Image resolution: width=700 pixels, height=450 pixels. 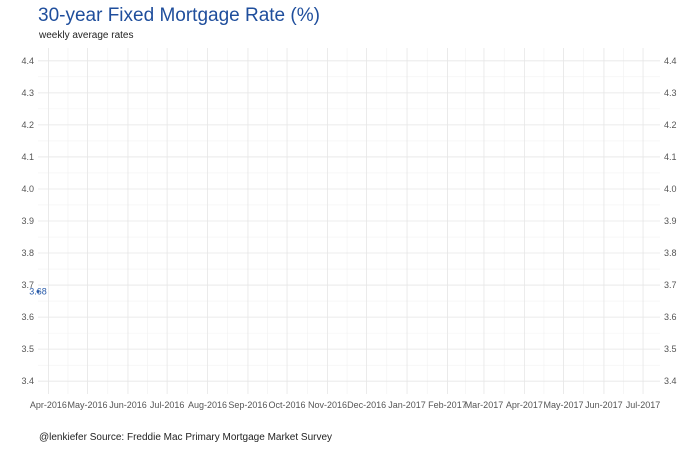 What do you see at coordinates (27, 157) in the screenshot?
I see `y-tick-label-left: 4.1` at bounding box center [27, 157].